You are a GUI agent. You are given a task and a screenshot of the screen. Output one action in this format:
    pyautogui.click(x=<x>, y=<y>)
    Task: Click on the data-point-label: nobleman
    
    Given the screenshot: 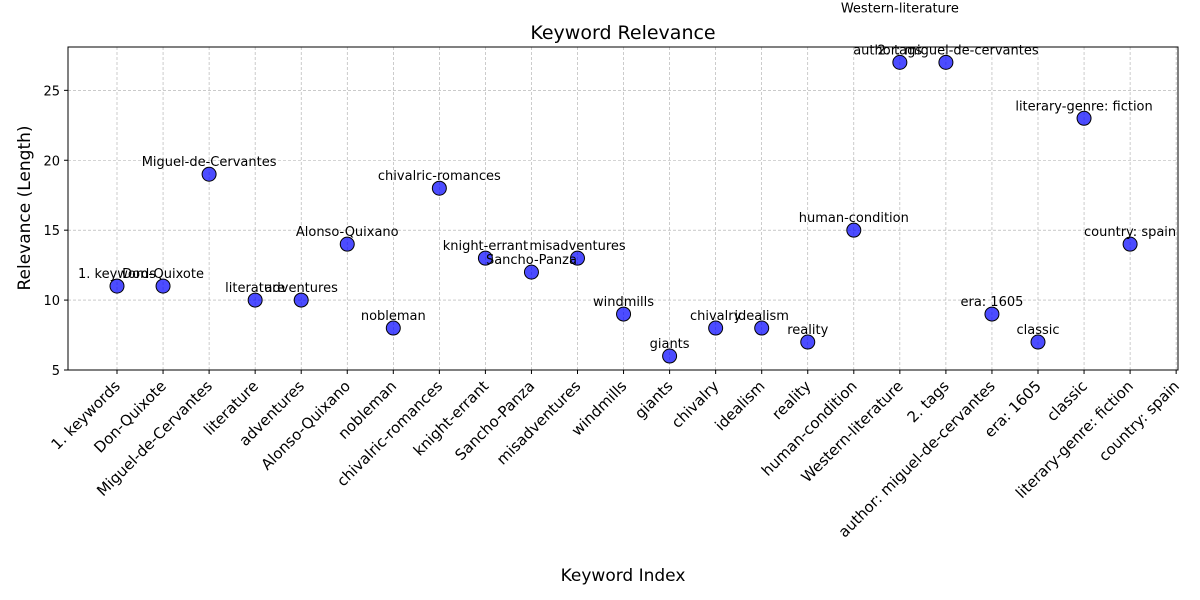 What is the action you would take?
    pyautogui.click(x=393, y=316)
    